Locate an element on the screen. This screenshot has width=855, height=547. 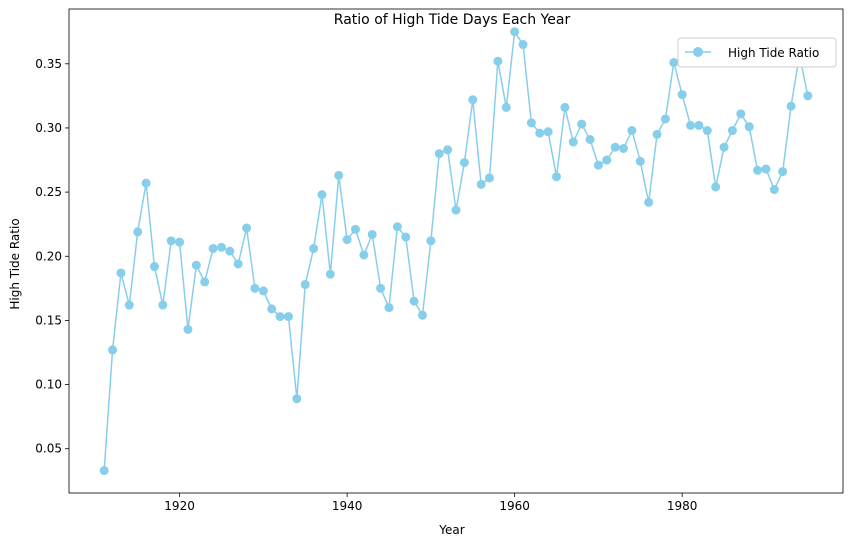
y-tick-label: 0.30 is located at coordinates (48, 128).